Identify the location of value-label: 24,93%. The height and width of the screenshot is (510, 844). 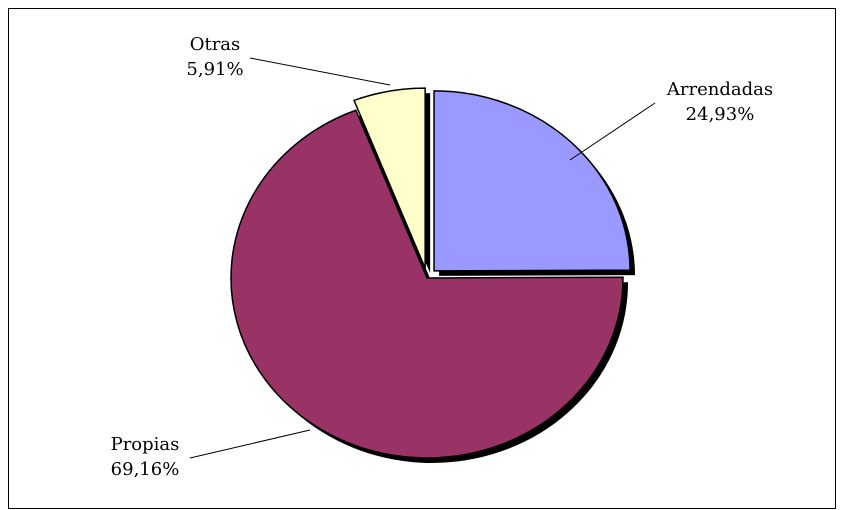
(720, 114).